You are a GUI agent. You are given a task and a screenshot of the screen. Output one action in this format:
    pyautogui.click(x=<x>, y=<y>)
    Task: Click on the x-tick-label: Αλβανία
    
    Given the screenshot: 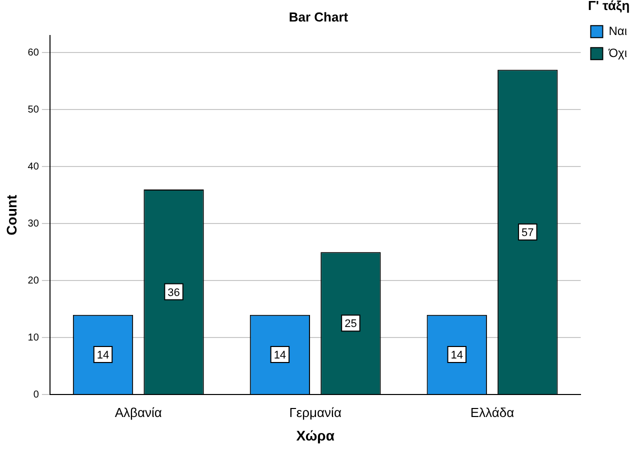 What is the action you would take?
    pyautogui.click(x=138, y=412)
    